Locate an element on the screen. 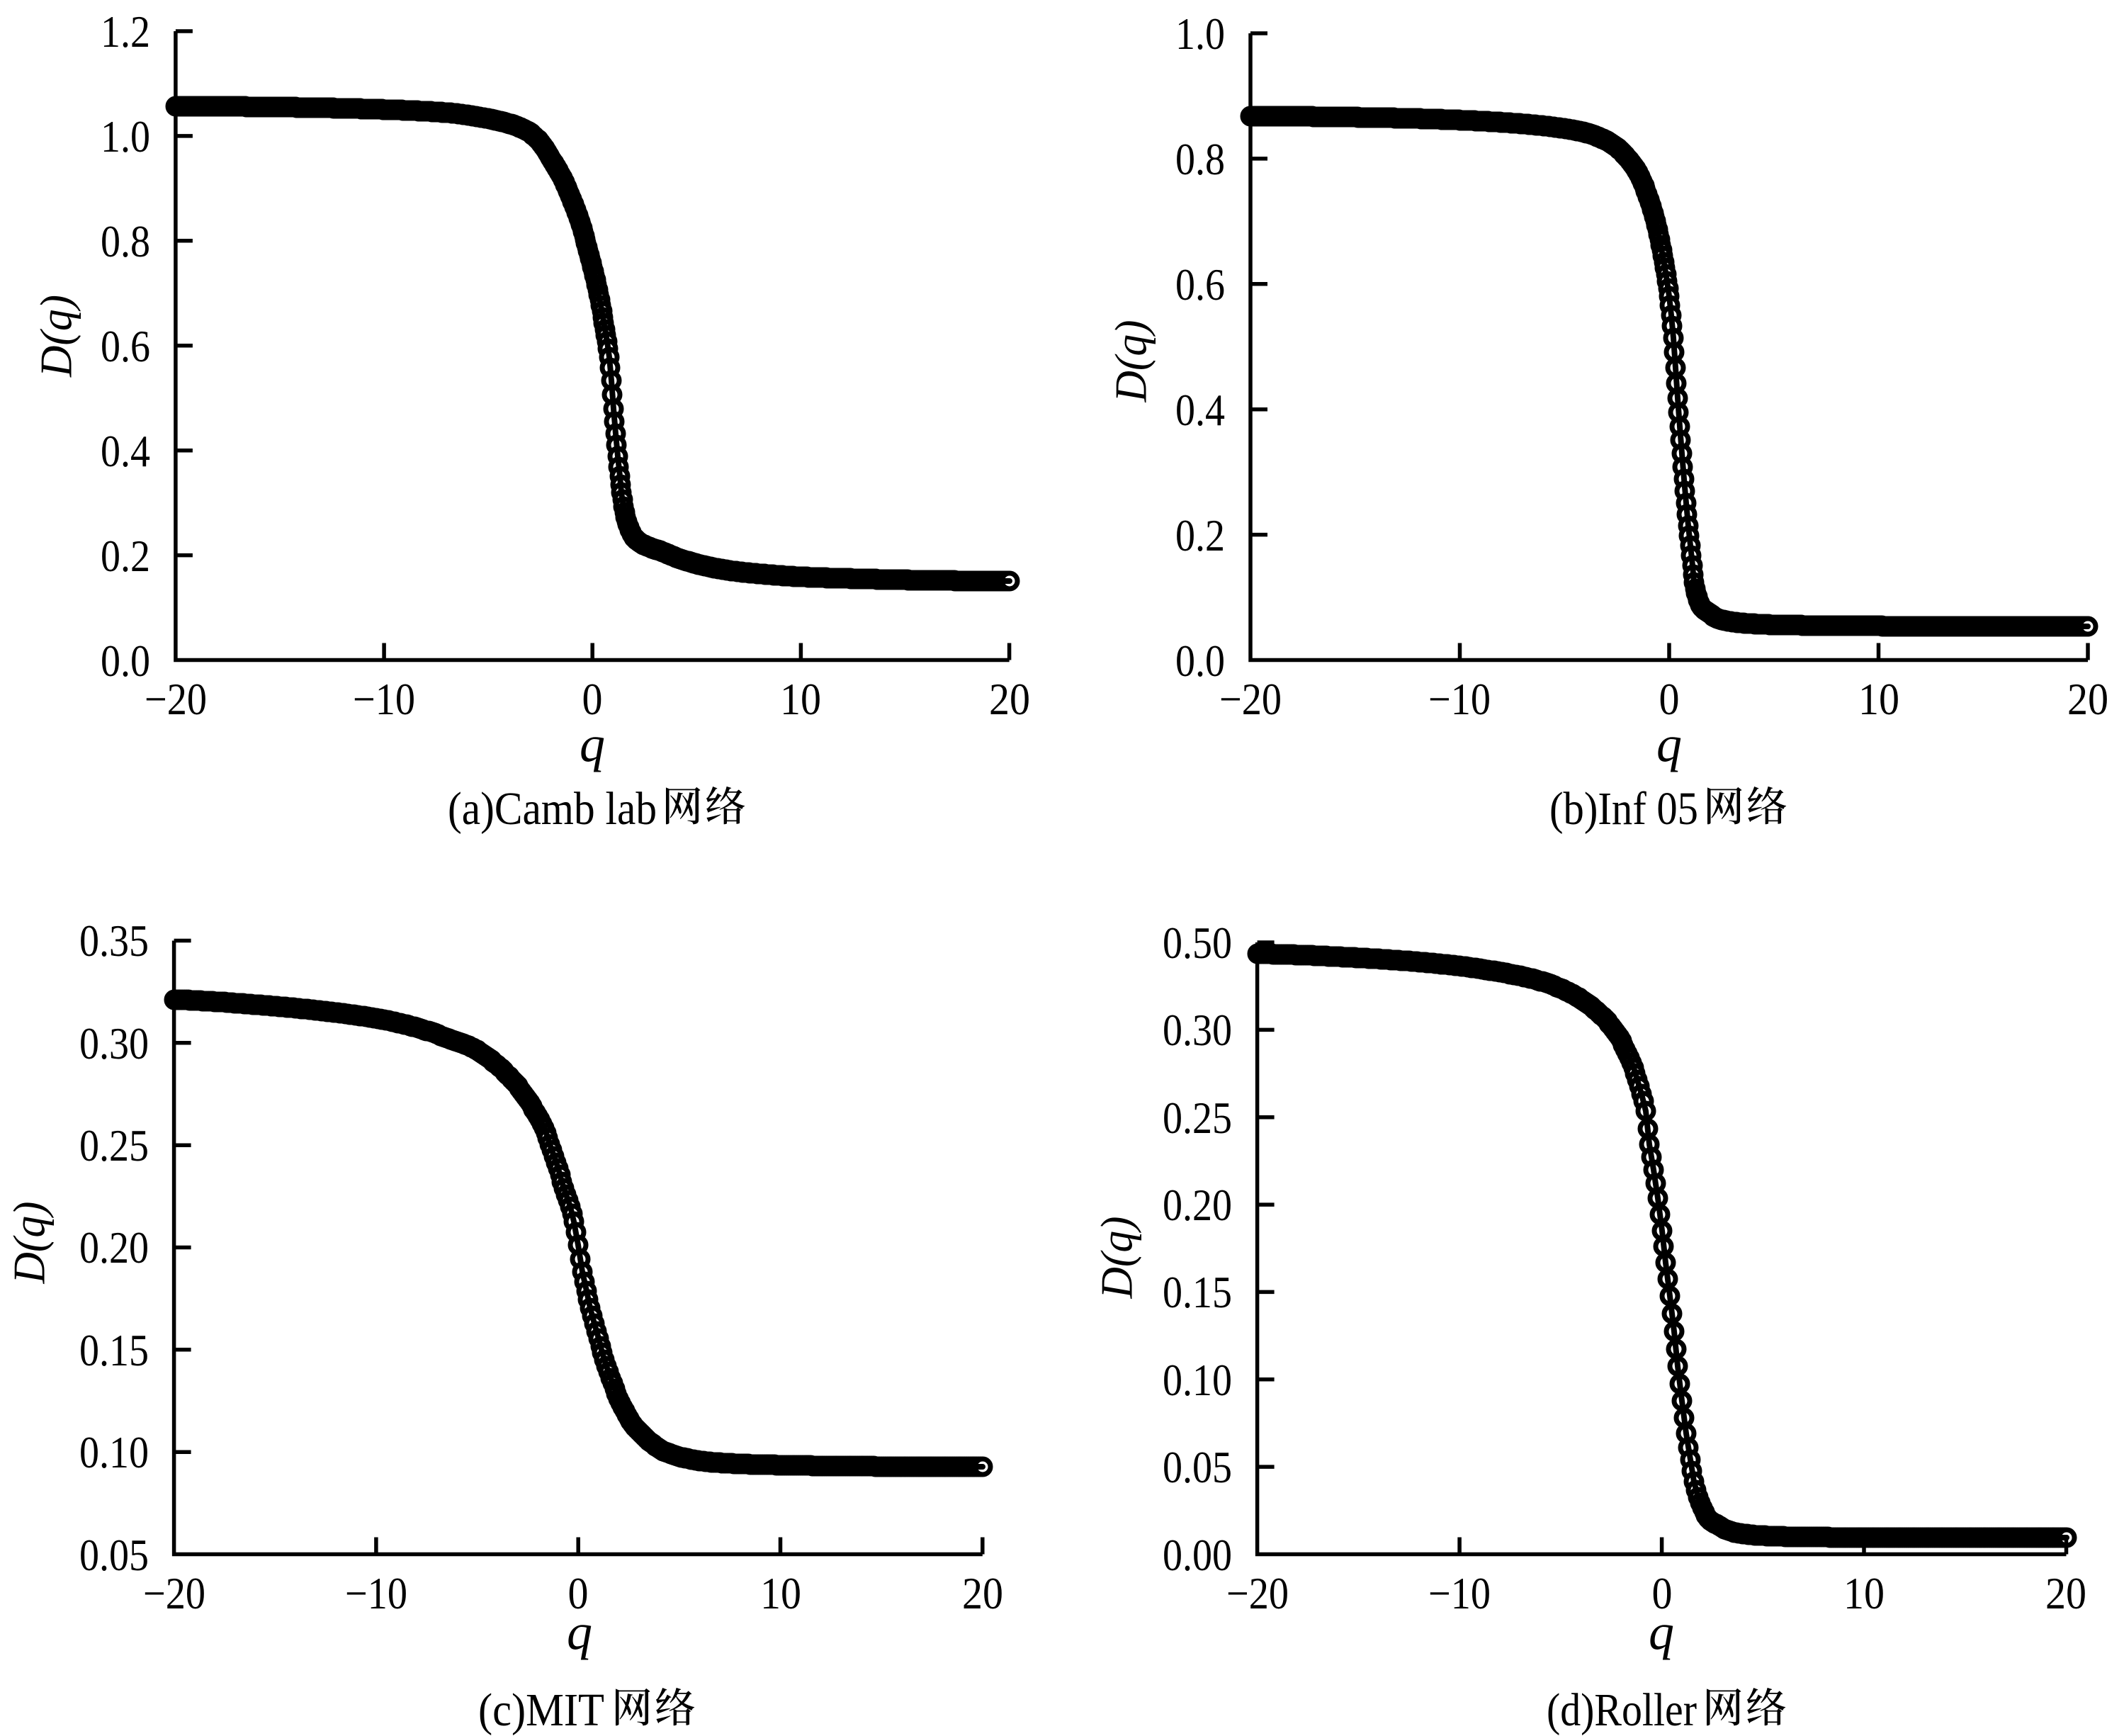 This screenshot has width=2107, height=1736. svg-text: (b)Inf 05 is located at coordinates (1623, 809).